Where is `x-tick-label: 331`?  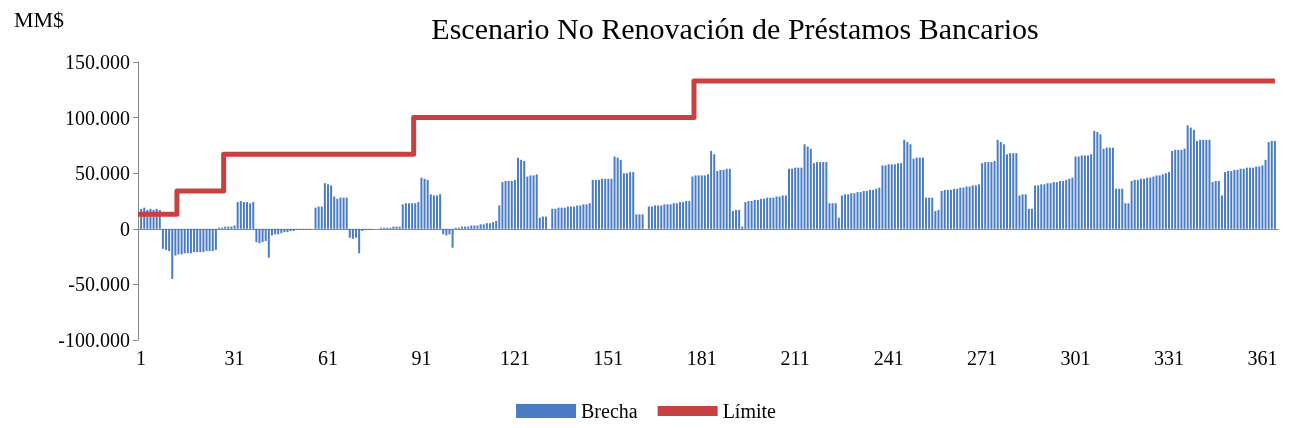 x-tick-label: 331 is located at coordinates (1168, 358).